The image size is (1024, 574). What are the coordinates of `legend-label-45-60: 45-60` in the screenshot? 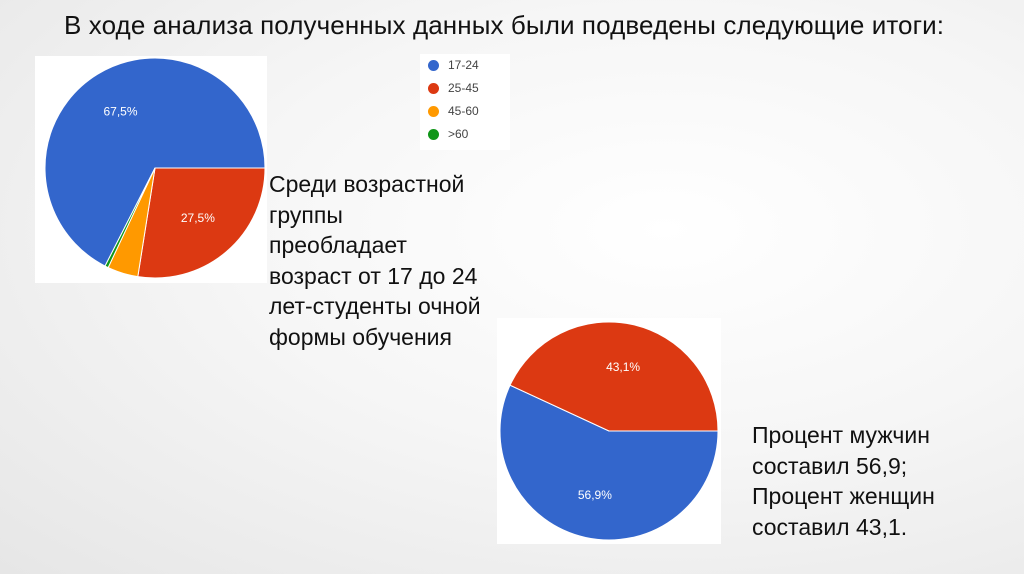 It's located at (463, 111).